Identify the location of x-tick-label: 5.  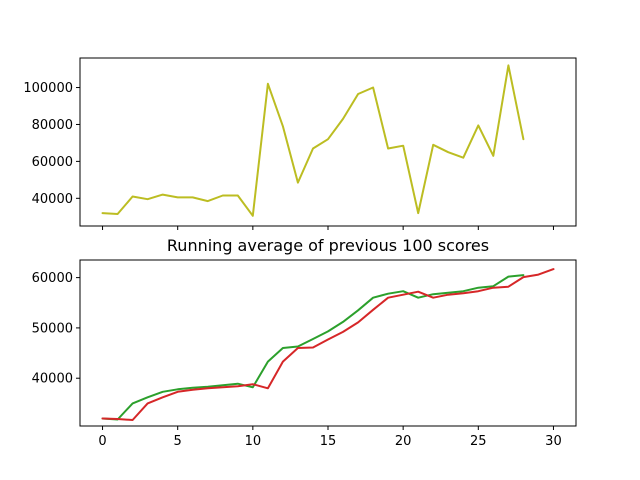
(178, 441).